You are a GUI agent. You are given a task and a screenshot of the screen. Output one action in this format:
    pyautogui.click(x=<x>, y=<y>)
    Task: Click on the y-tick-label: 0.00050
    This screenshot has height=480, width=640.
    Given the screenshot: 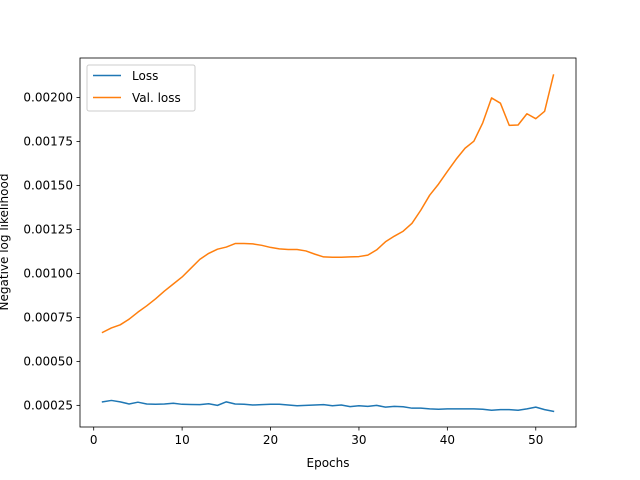 What is the action you would take?
    pyautogui.click(x=48, y=361)
    